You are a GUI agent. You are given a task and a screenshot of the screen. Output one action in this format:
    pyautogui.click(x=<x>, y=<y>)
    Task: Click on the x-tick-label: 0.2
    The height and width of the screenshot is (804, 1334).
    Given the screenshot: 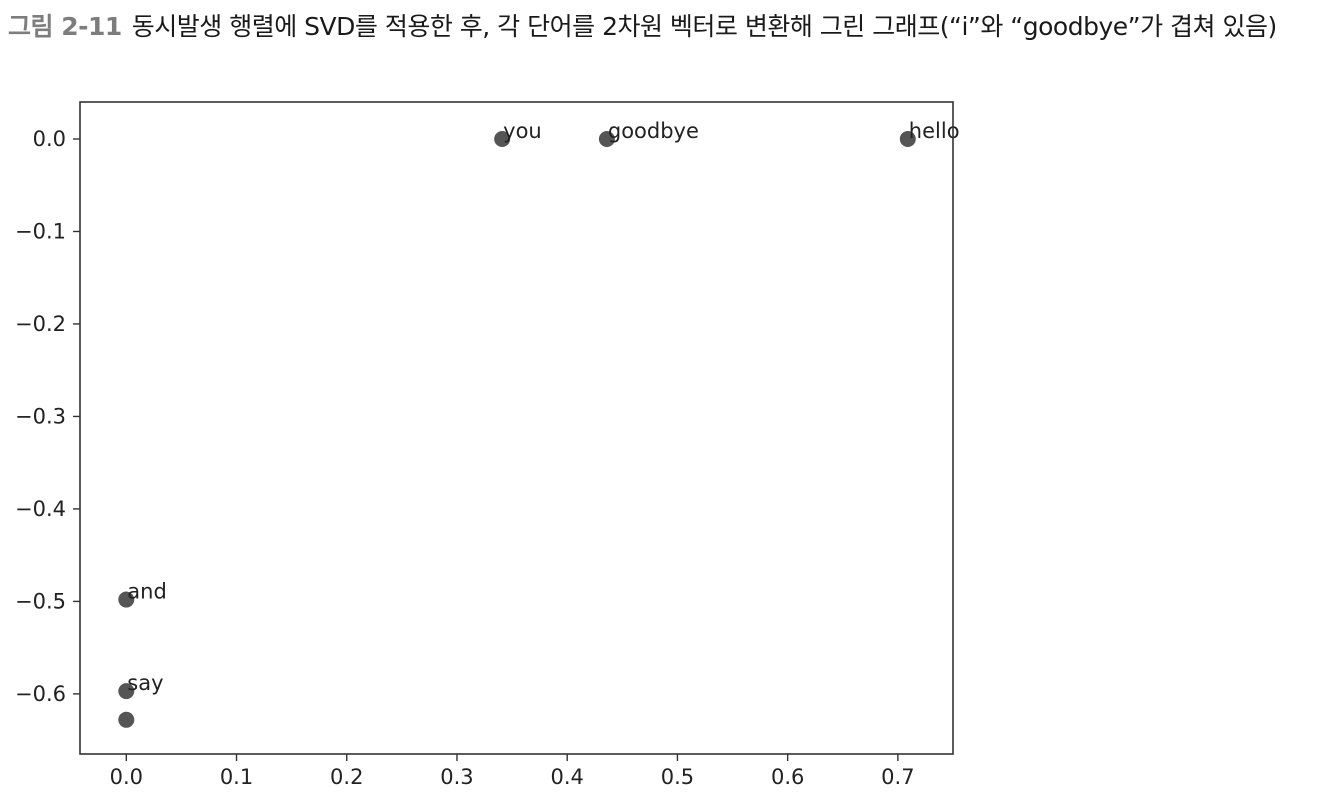 What is the action you would take?
    pyautogui.click(x=346, y=777)
    